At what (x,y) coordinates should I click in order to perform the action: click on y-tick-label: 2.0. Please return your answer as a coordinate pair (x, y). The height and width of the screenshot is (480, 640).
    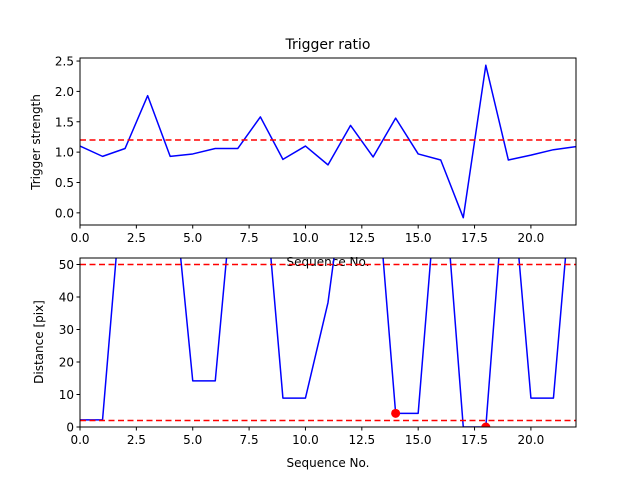
    Looking at the image, I should click on (64, 92).